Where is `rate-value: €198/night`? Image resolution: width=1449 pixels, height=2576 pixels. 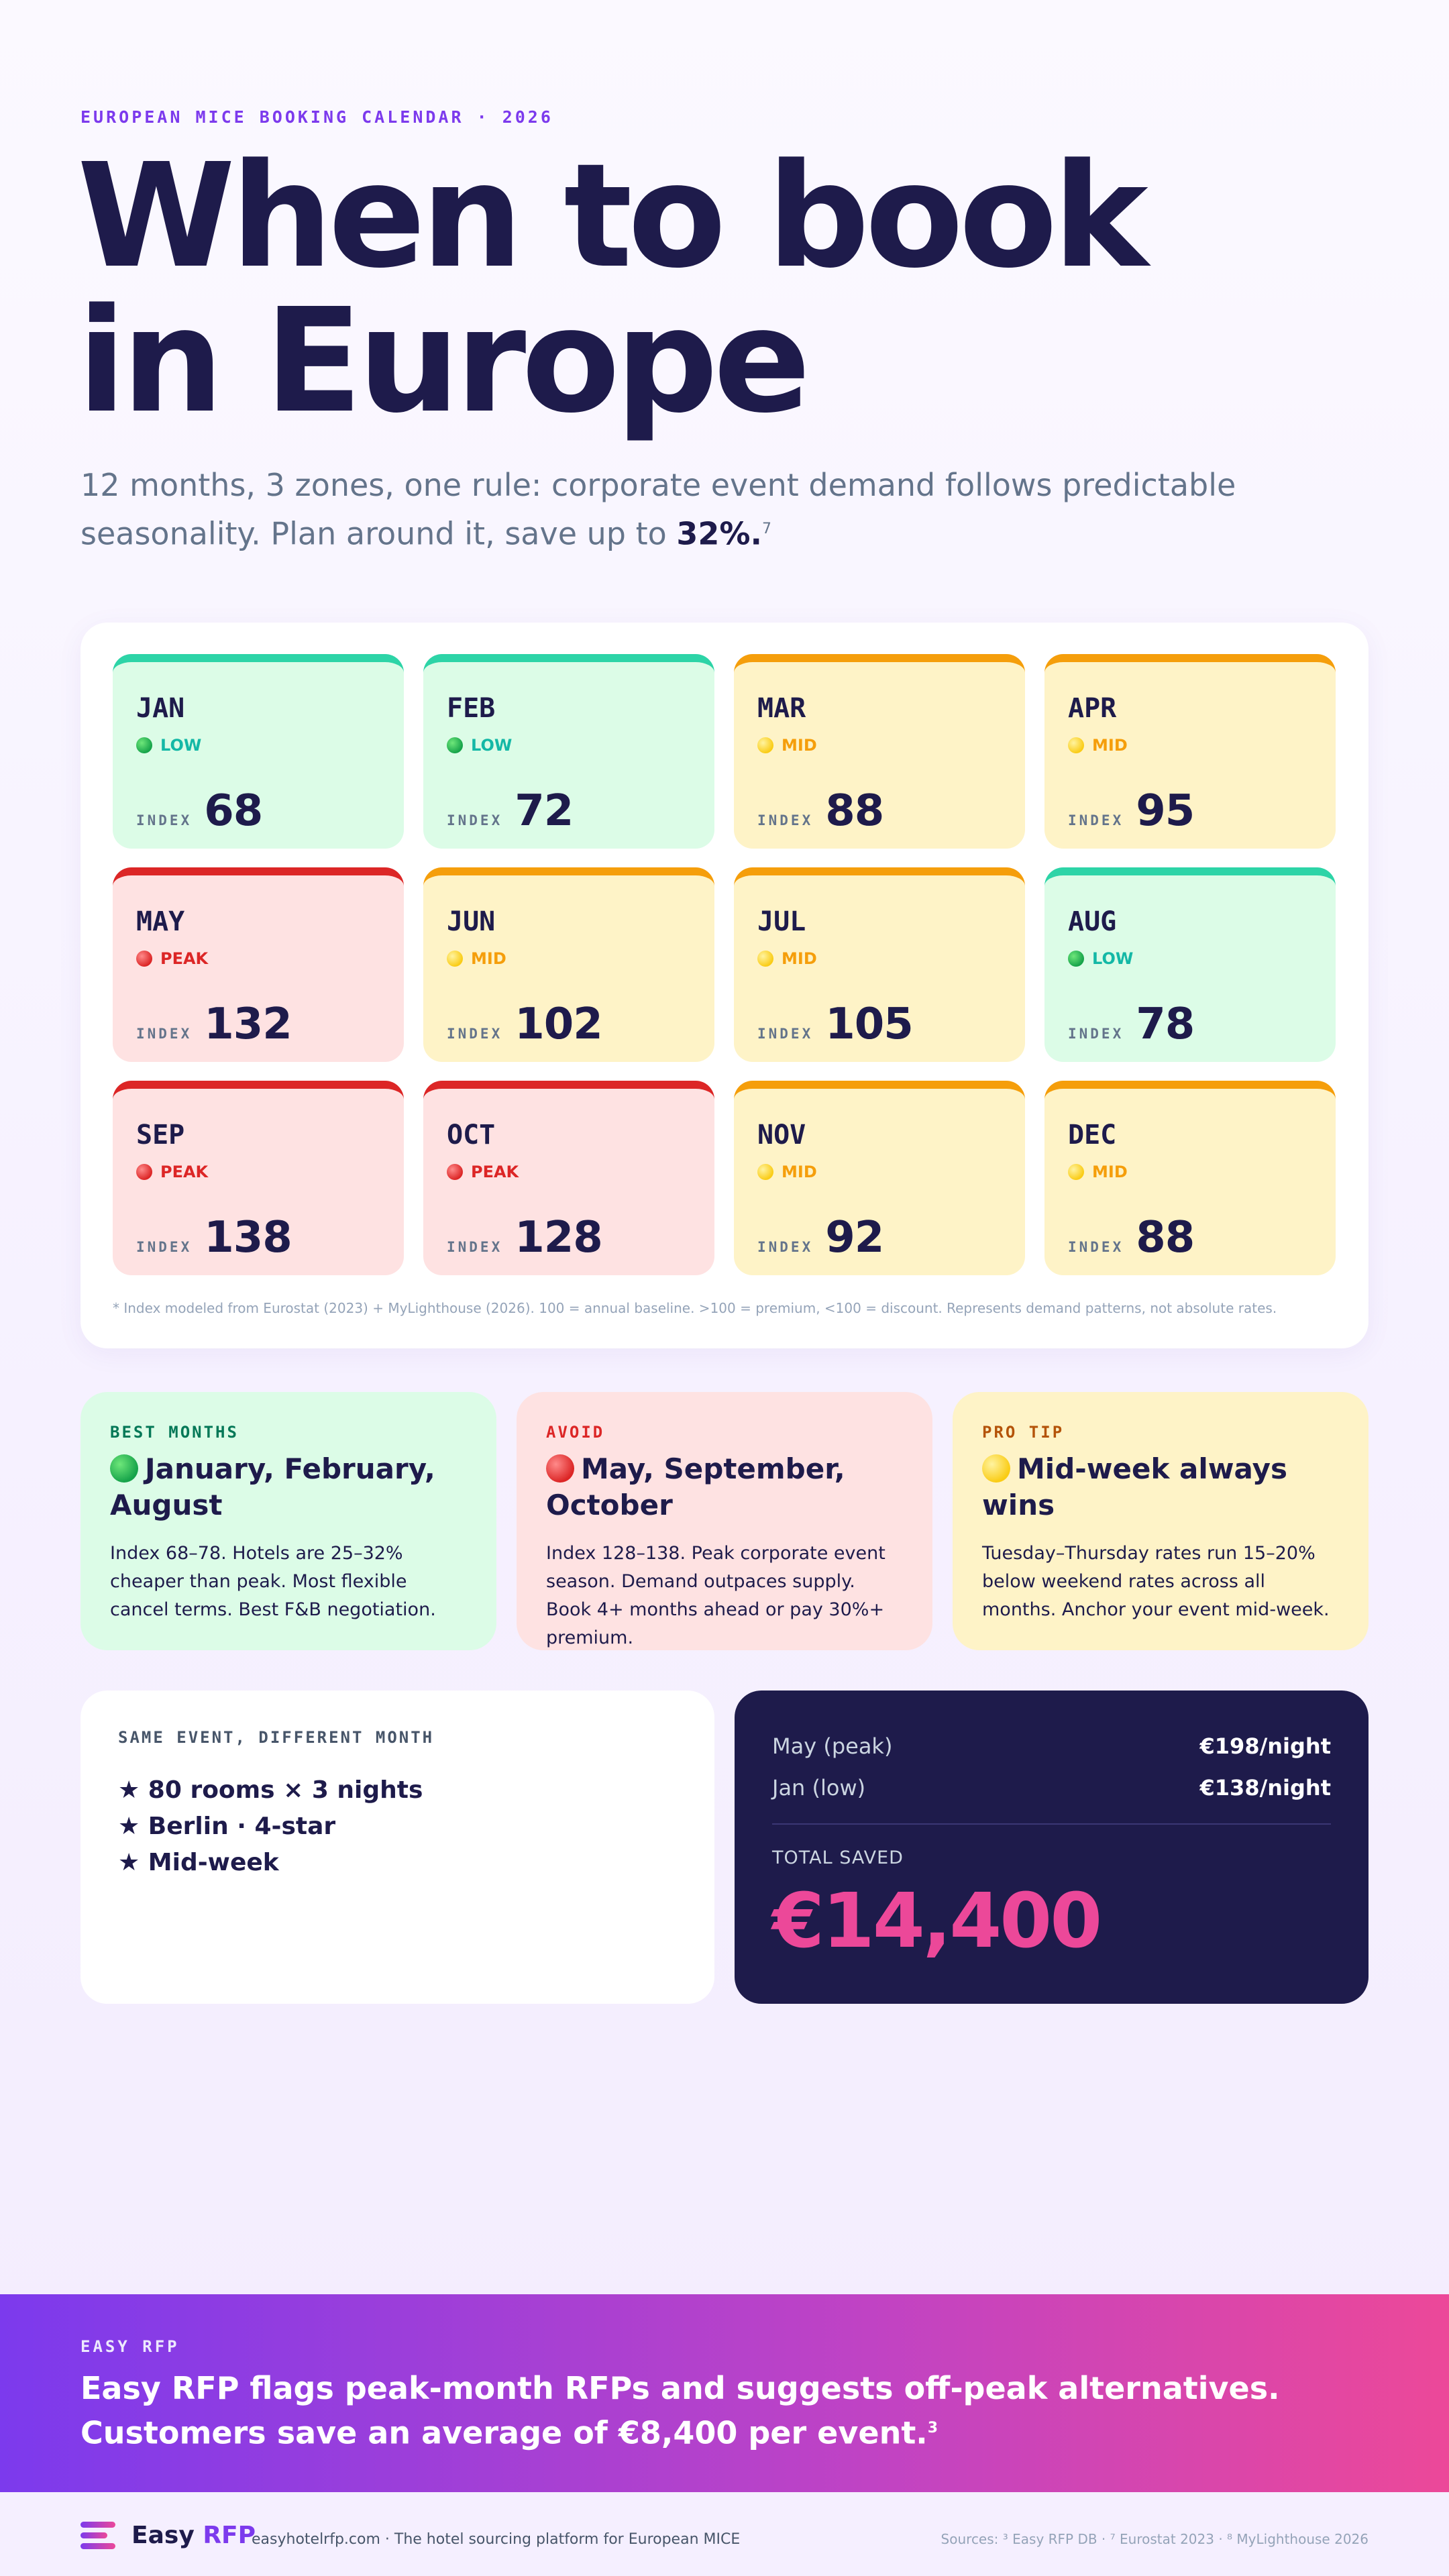
rate-value: €198/night is located at coordinates (1265, 1746).